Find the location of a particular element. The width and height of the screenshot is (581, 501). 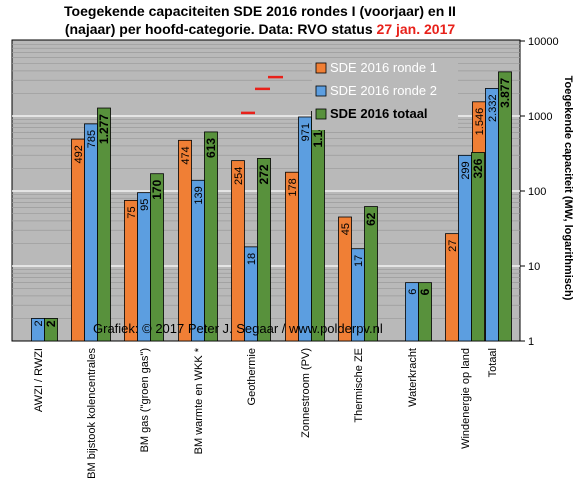

bar-value-label: 474 is located at coordinates (186, 155).